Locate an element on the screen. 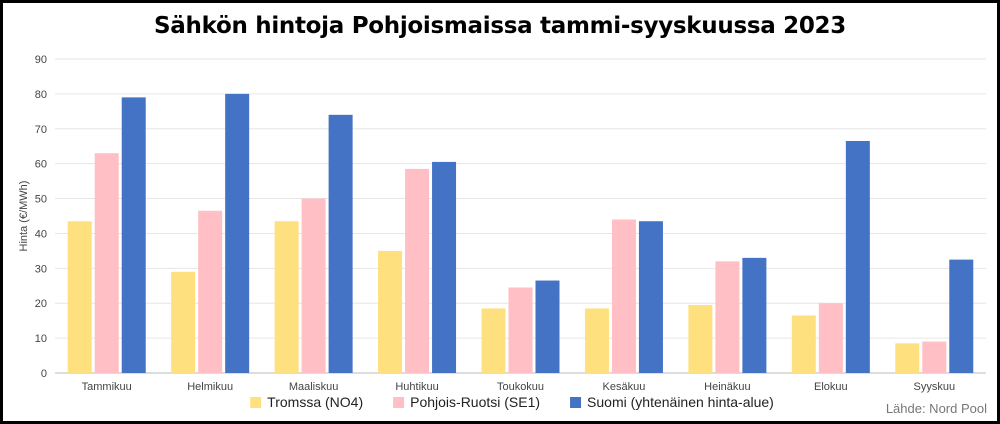 This screenshot has width=1000, height=424. y-tick-label: 60 is located at coordinates (41, 165).